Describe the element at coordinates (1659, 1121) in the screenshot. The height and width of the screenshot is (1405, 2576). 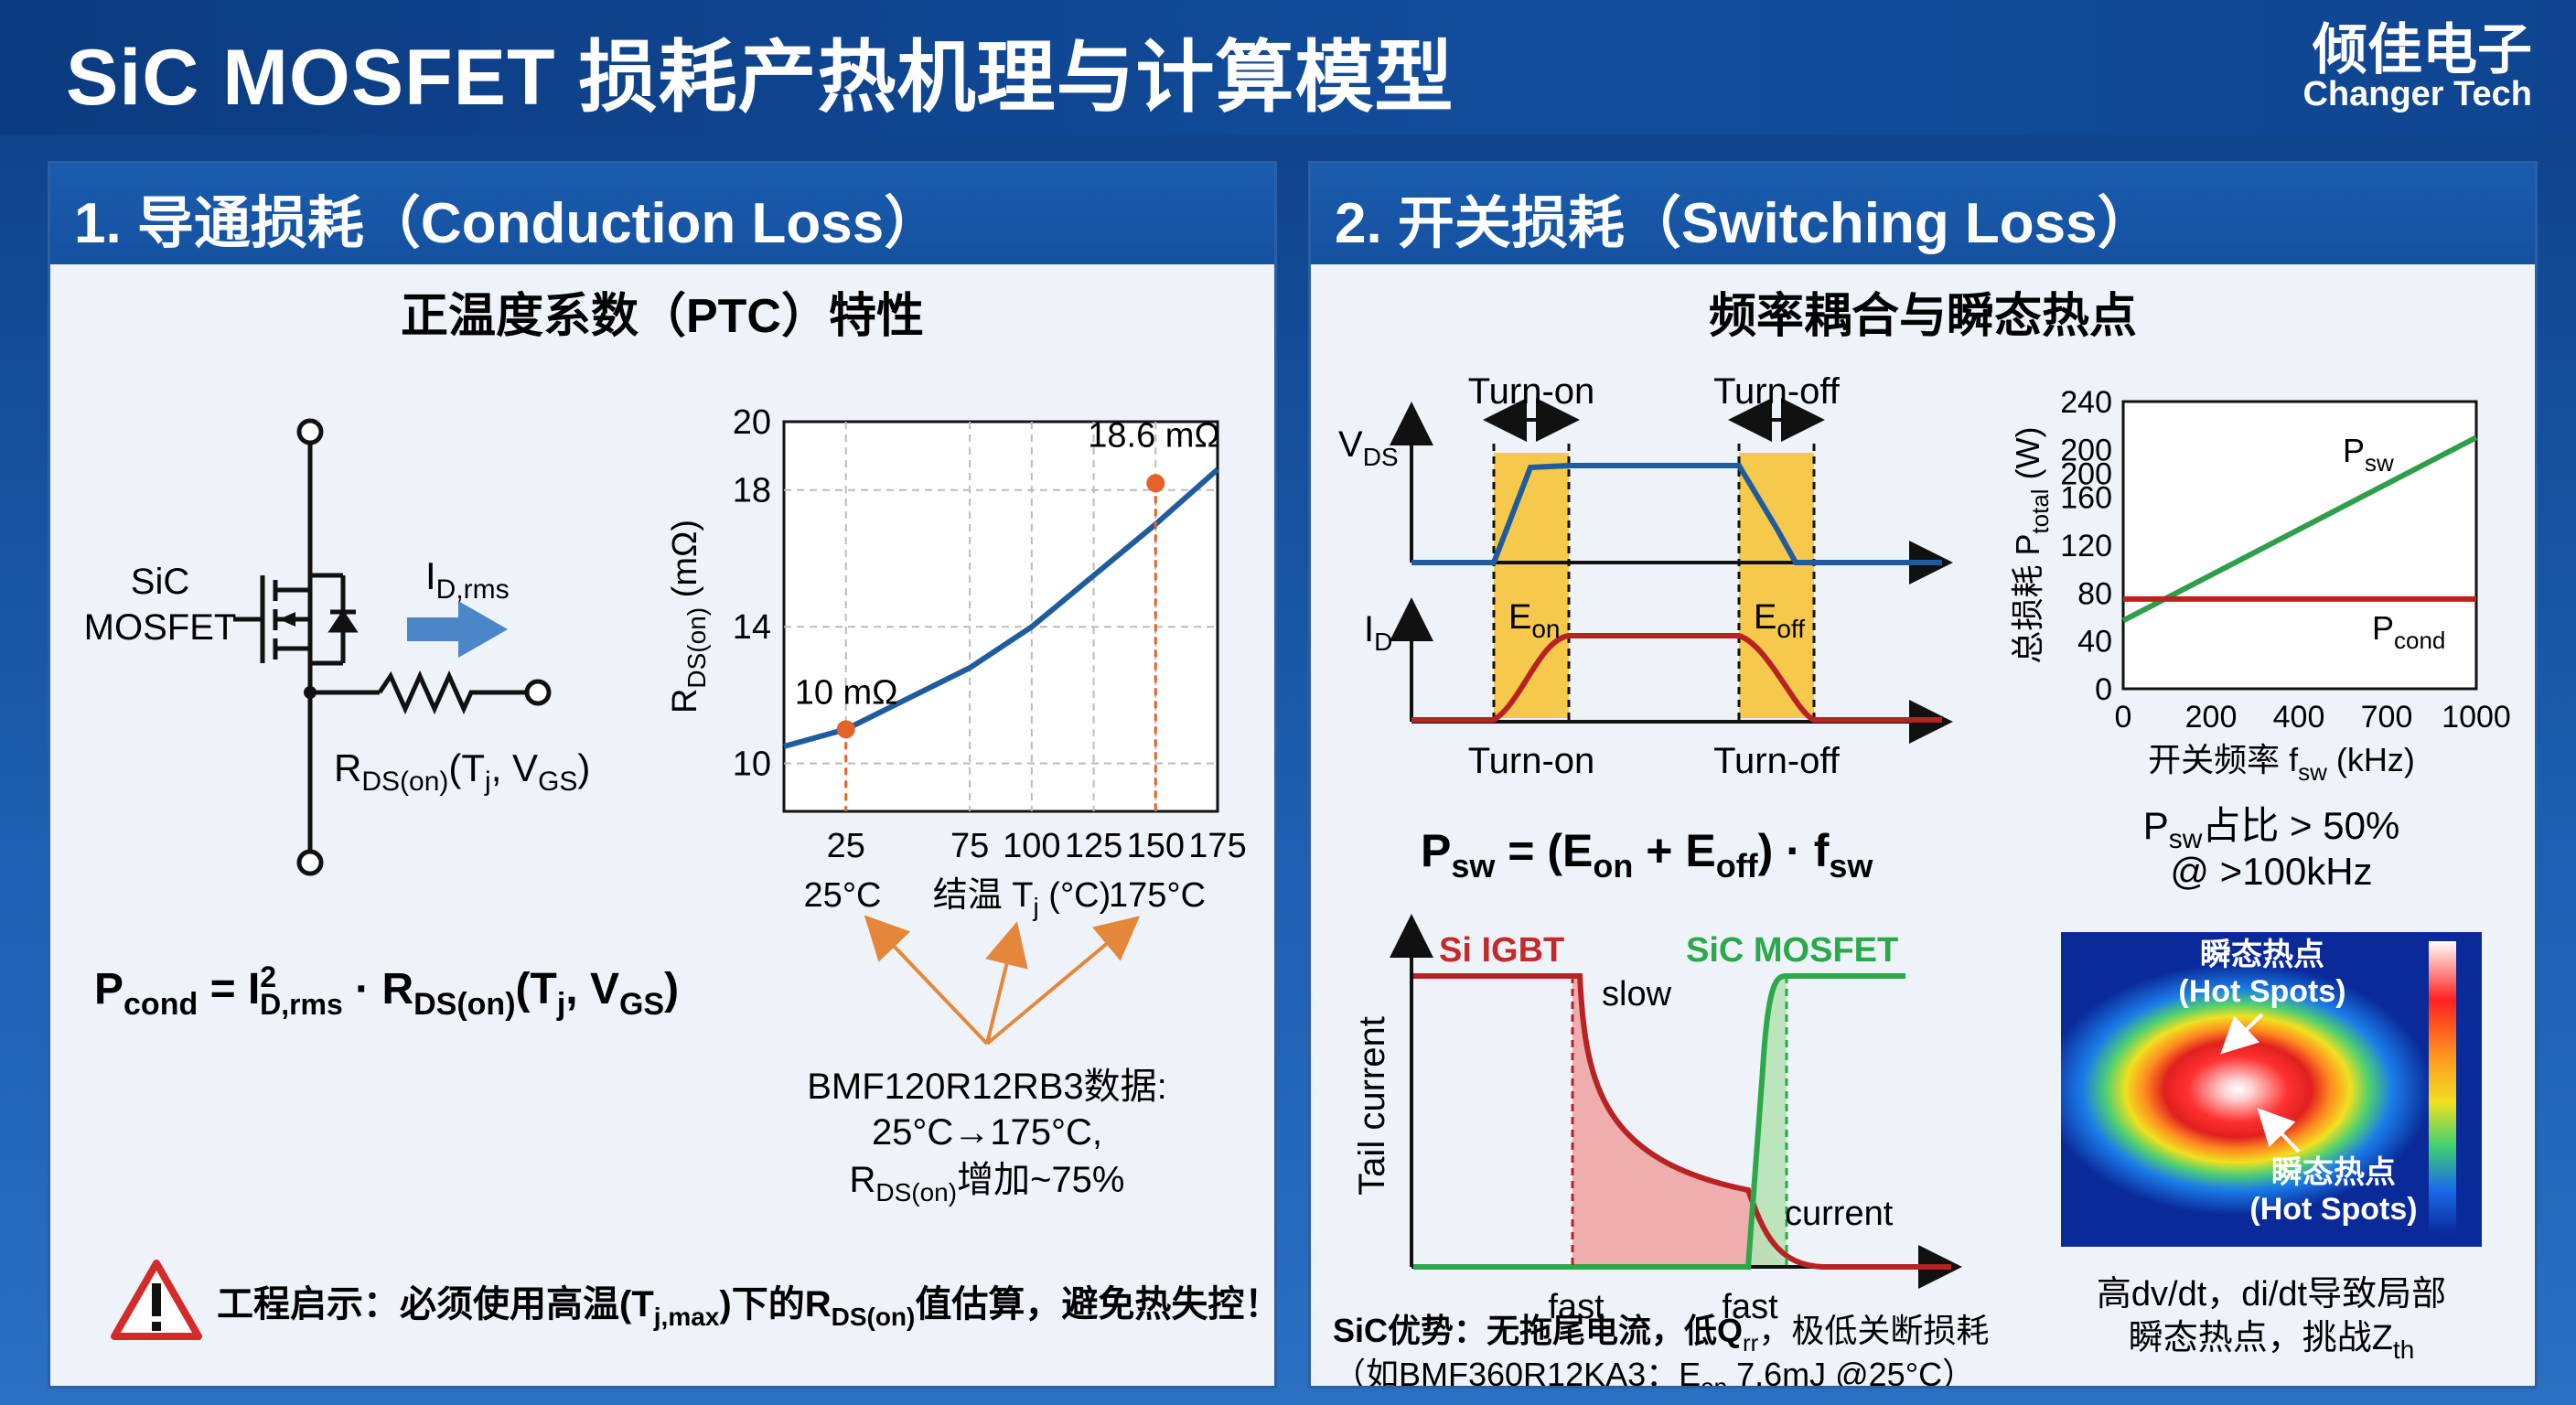
I see `sic-current-curve` at that location.